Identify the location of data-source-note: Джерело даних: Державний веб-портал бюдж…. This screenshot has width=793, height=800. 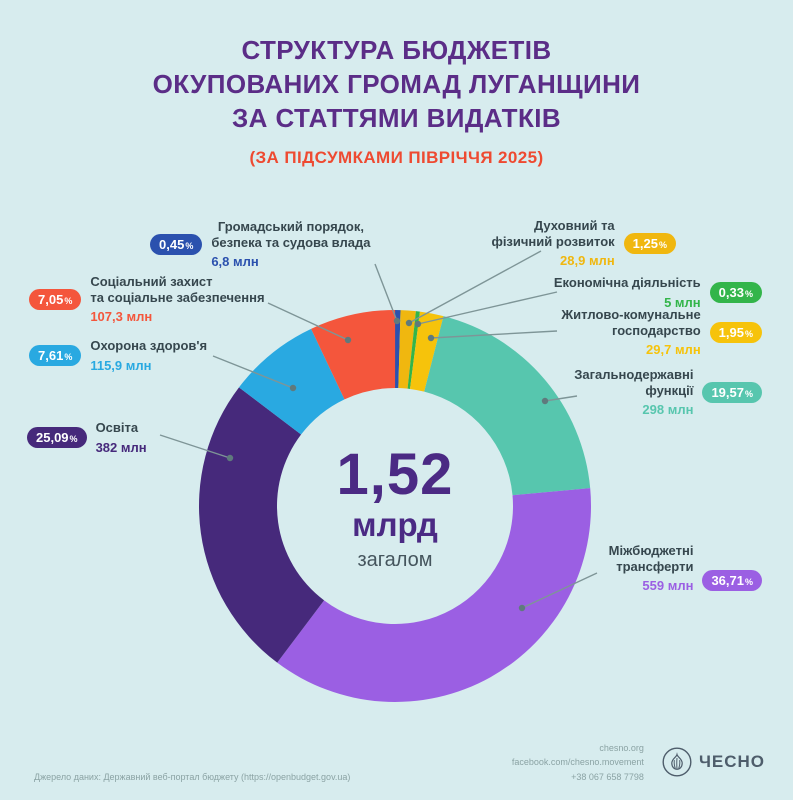
(192, 777).